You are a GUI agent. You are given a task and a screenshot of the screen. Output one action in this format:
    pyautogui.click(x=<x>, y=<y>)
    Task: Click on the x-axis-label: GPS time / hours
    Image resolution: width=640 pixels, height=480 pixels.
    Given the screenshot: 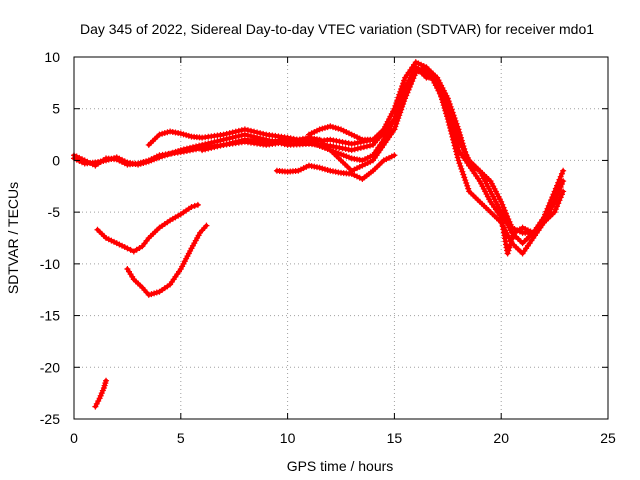 What is the action you would take?
    pyautogui.click(x=340, y=466)
    